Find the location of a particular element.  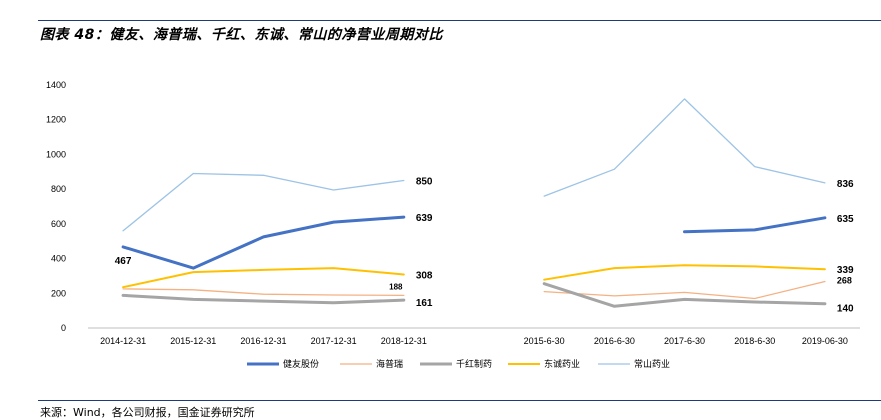

y-tick-label: 200 is located at coordinates (58, 293).